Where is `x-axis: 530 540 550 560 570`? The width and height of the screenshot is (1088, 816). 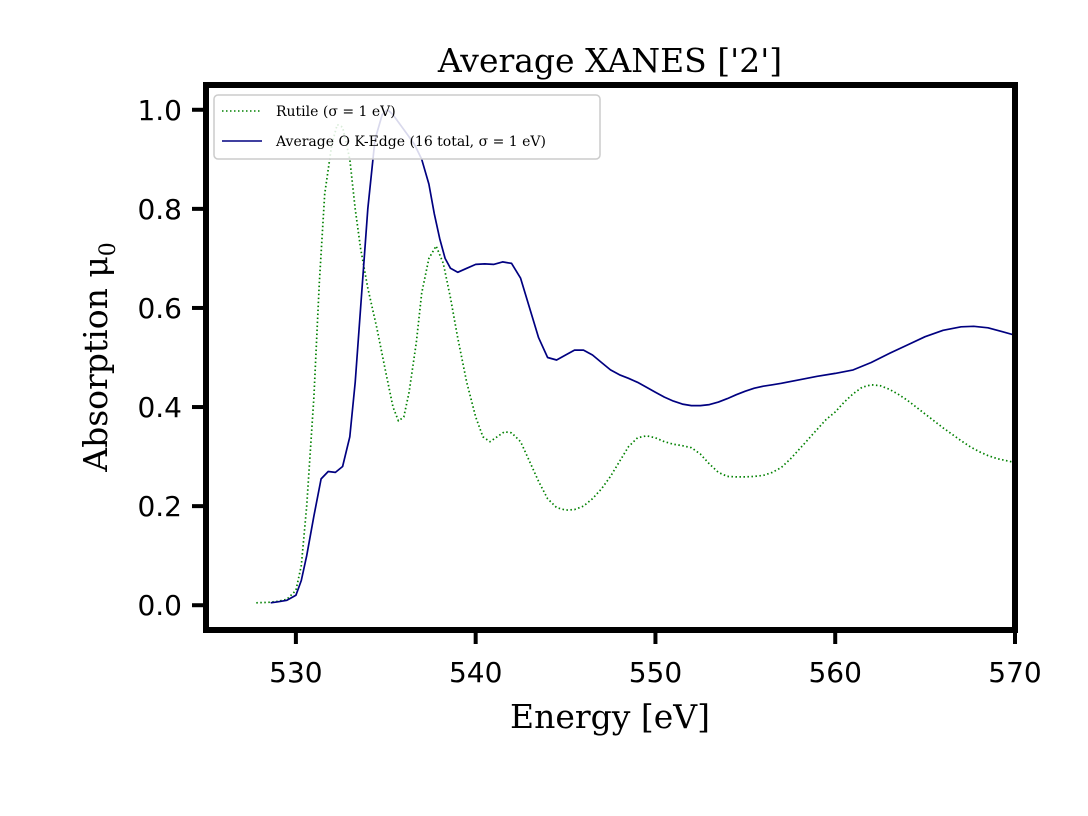 x-axis: 530 540 550 560 570 is located at coordinates (655, 659).